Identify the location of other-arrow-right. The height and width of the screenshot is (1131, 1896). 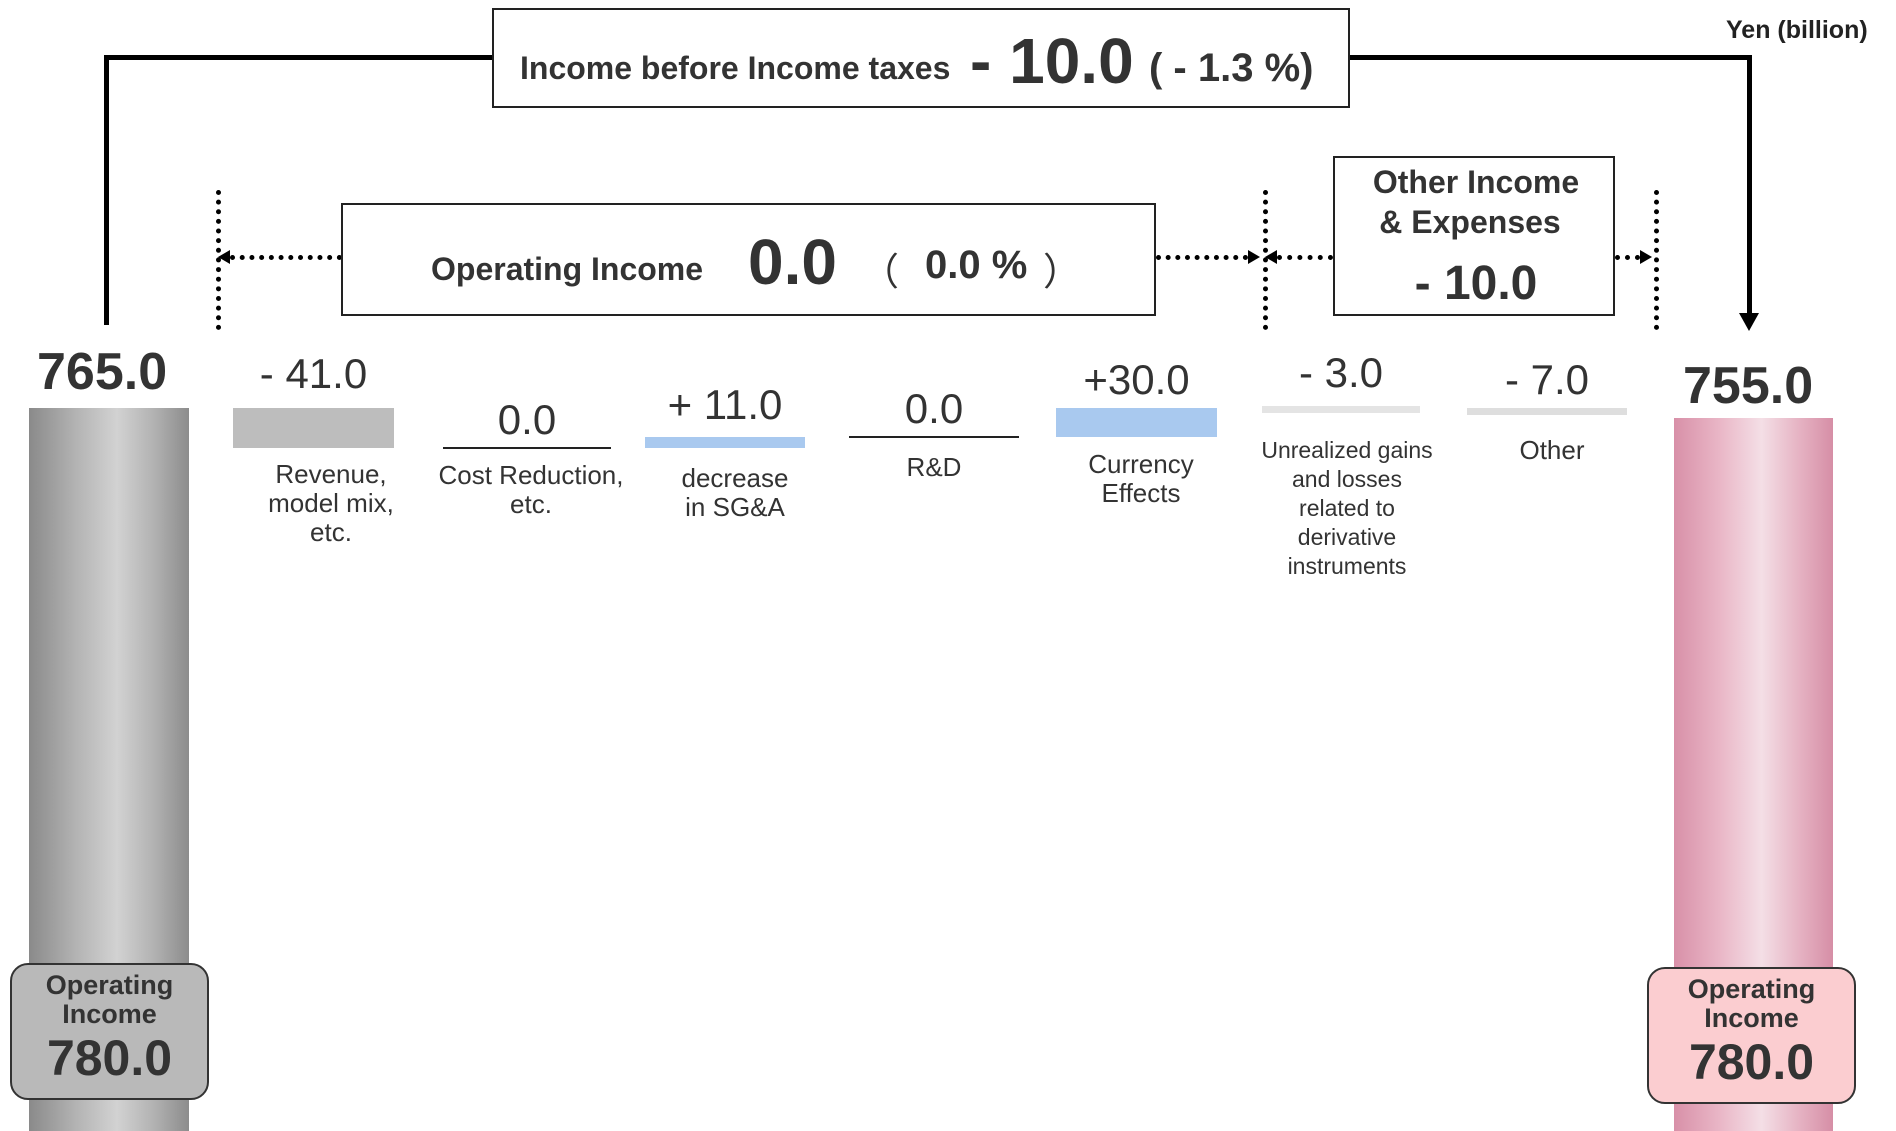
(1646, 257).